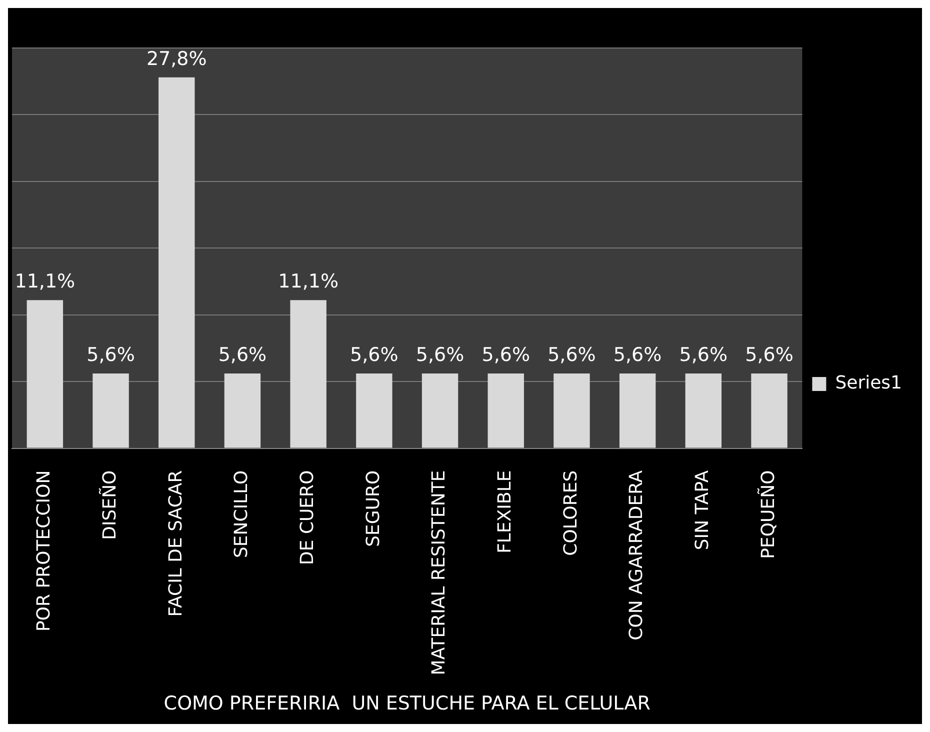  What do you see at coordinates (373, 508) in the screenshot?
I see `x-tick-label: SEGURO` at bounding box center [373, 508].